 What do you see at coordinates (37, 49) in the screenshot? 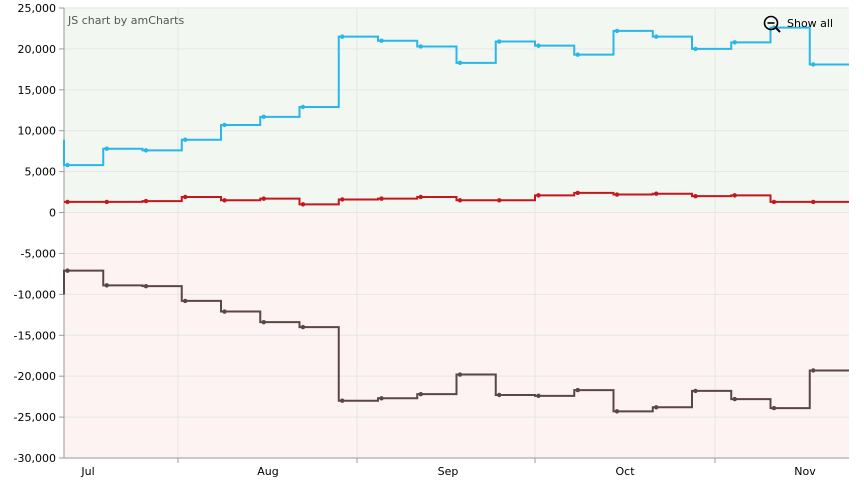
I see `y-tick-label: 20,000` at bounding box center [37, 49].